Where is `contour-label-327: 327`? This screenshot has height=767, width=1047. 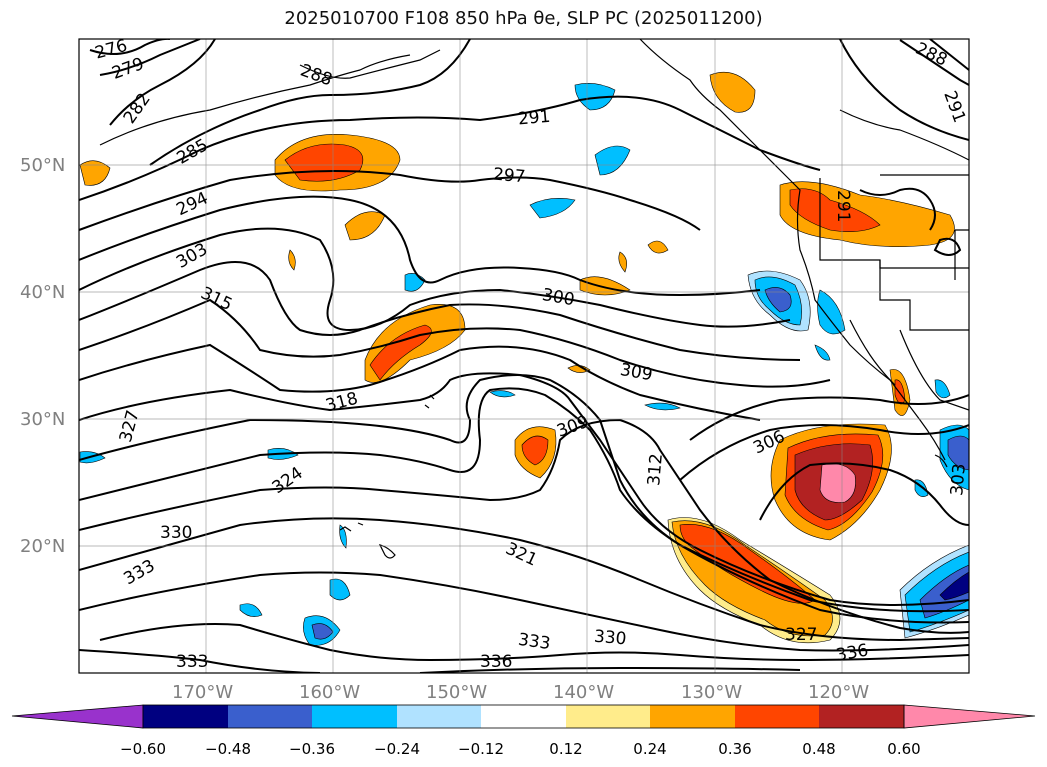 contour-label-327: 327 is located at coordinates (130, 426).